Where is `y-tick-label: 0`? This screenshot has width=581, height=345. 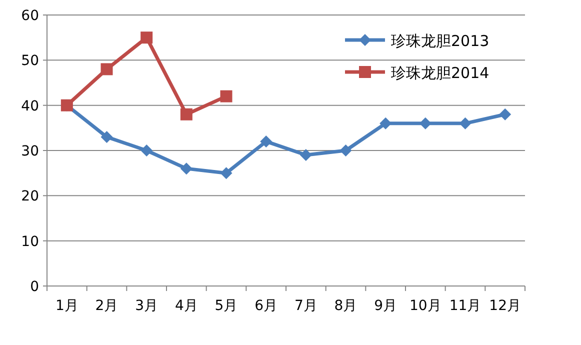
y-tick-label: 0 is located at coordinates (34, 287).